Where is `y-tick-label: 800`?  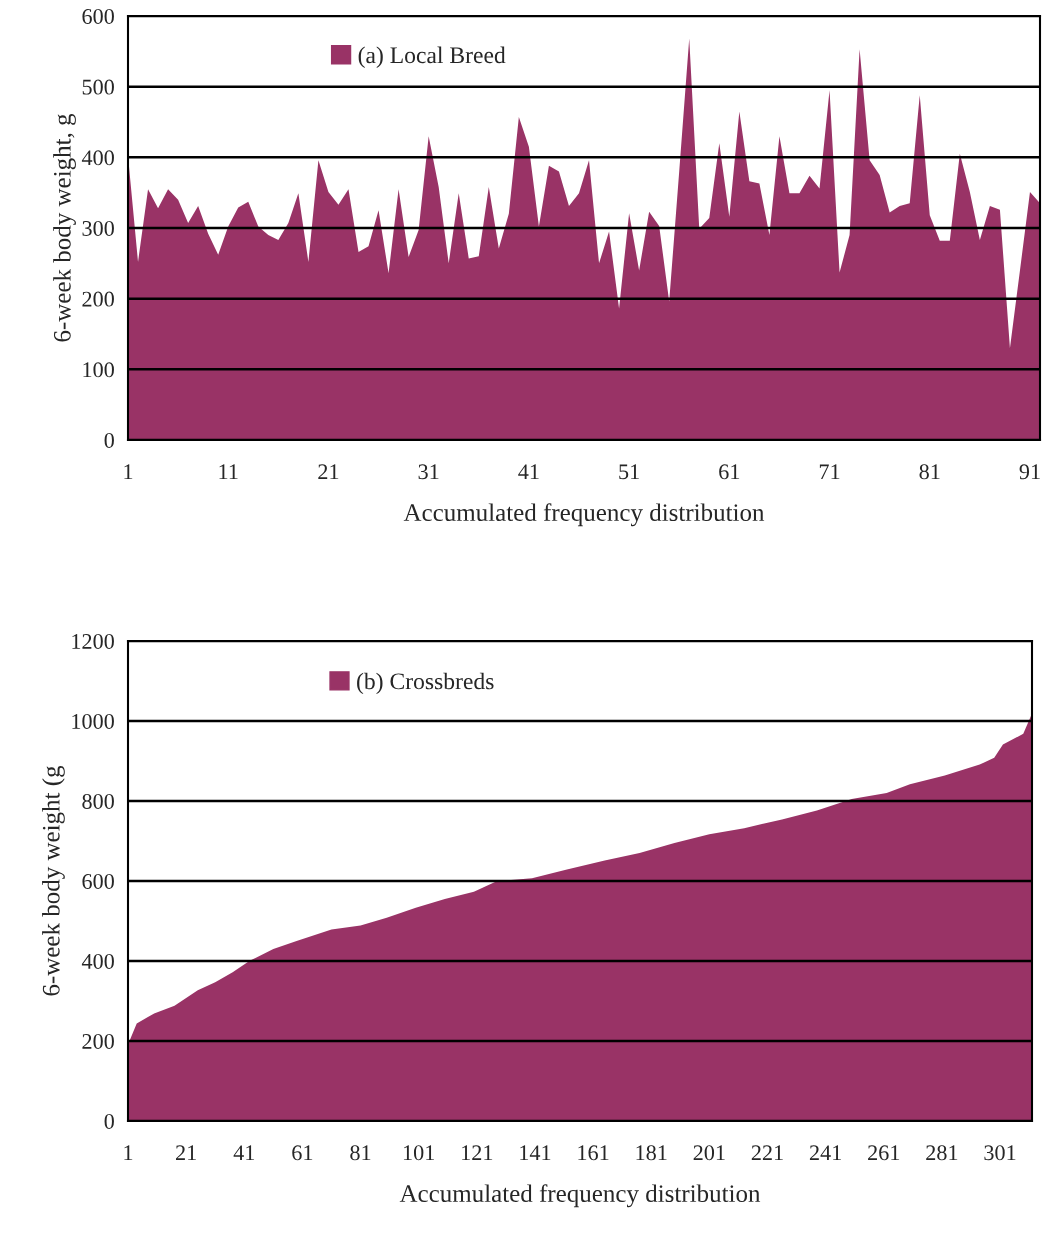 y-tick-label: 800 is located at coordinates (98, 801).